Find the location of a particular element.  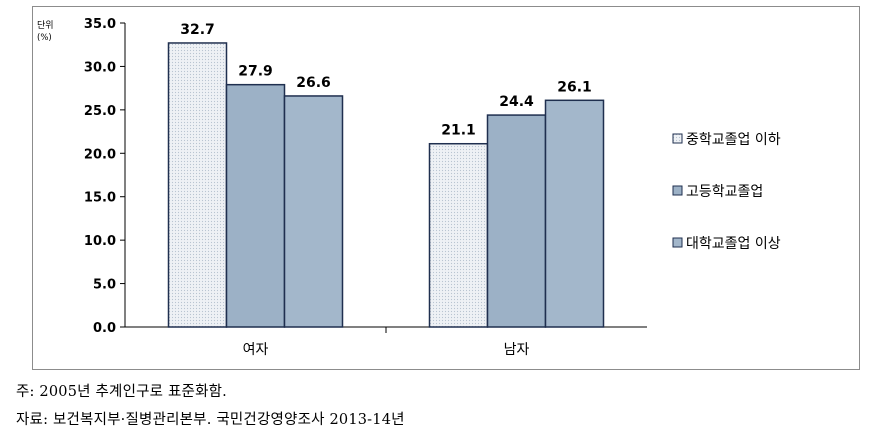

data-label: 27.9 is located at coordinates (255, 72).